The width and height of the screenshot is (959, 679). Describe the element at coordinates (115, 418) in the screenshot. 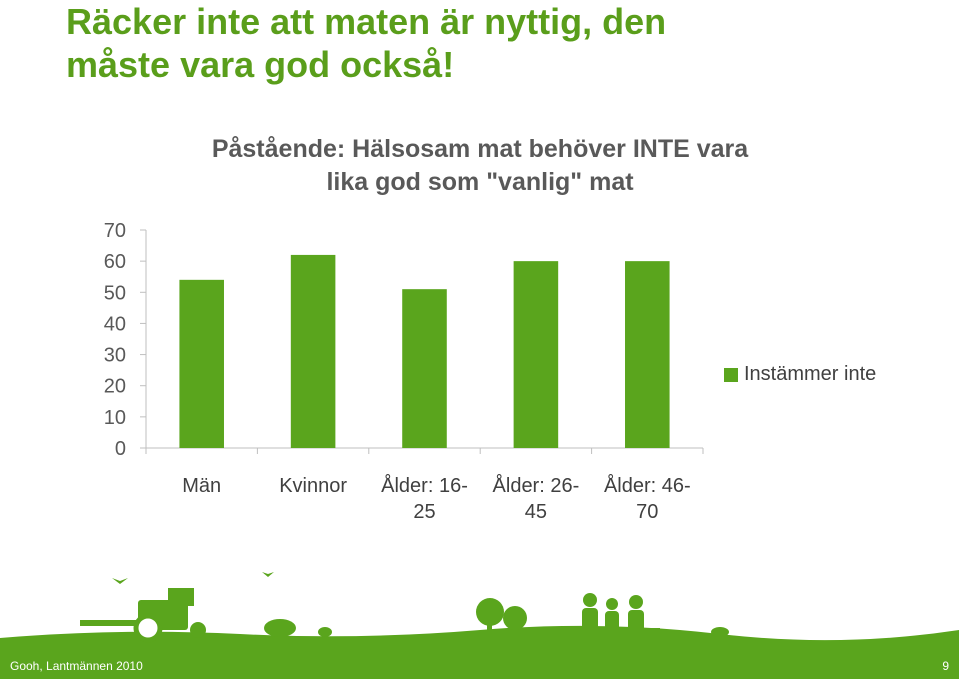

I see `y-tick-label: 10` at that location.